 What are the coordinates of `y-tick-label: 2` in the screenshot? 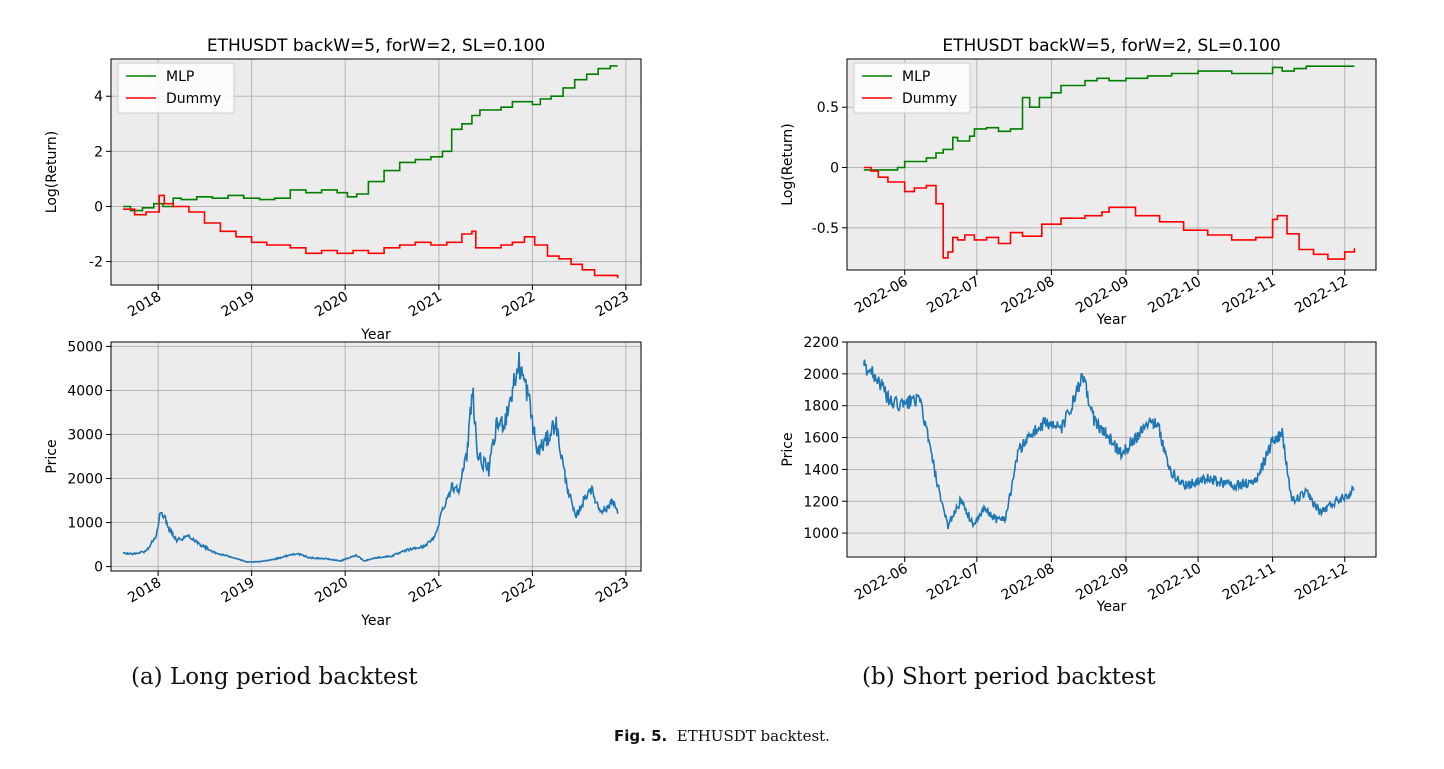 It's located at (98, 152).